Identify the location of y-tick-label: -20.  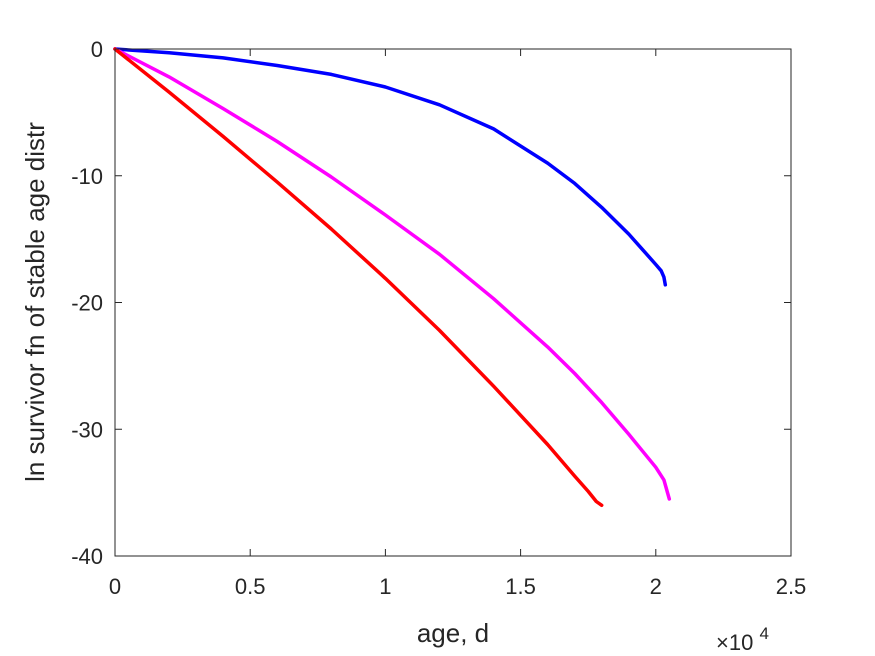
(87, 303).